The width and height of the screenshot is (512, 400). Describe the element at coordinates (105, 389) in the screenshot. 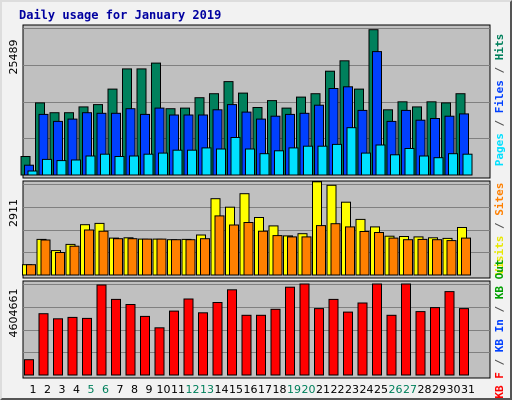

I see `x-tick-label-day-6: 6` at that location.